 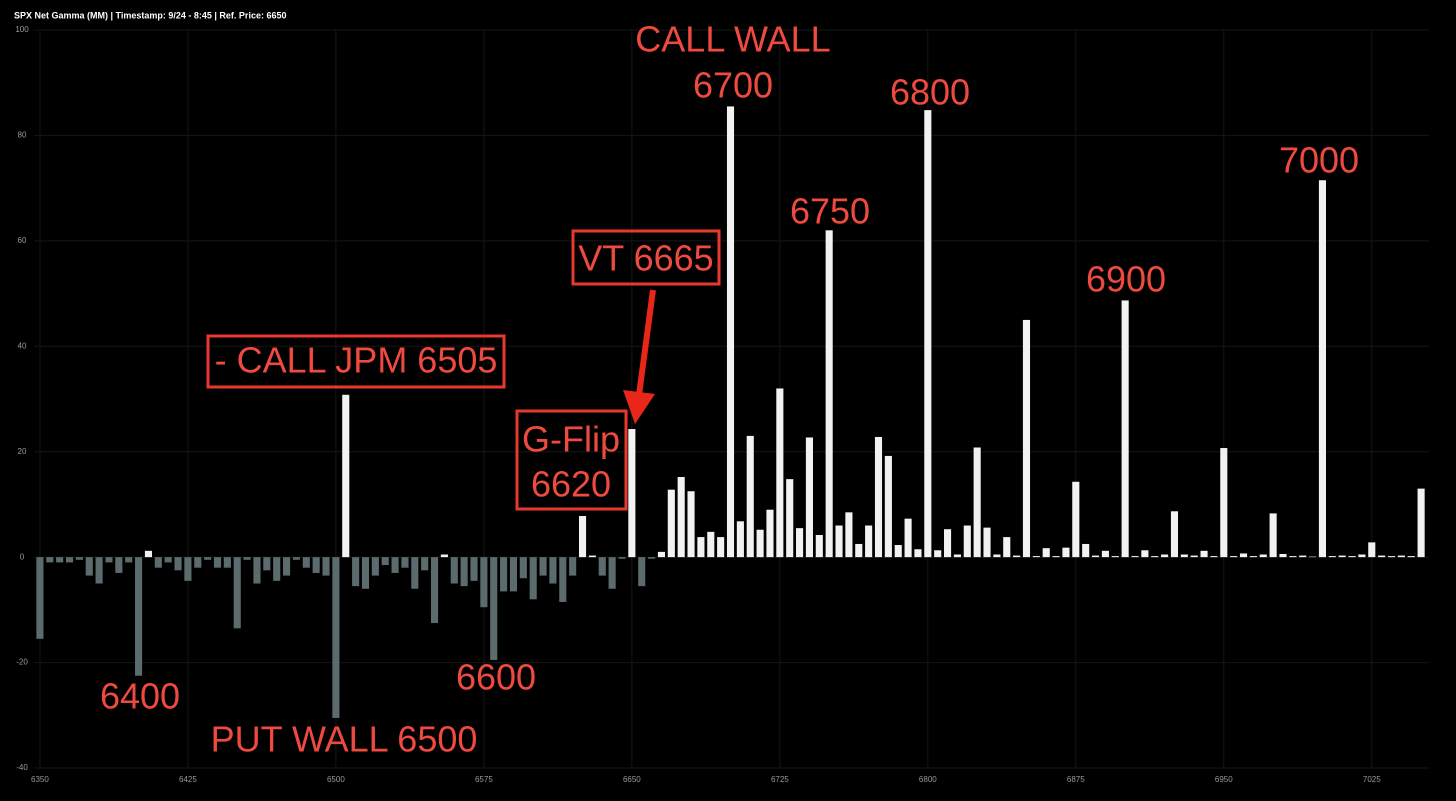 I want to click on annotation: PUT WALL 6500, so click(x=344, y=739).